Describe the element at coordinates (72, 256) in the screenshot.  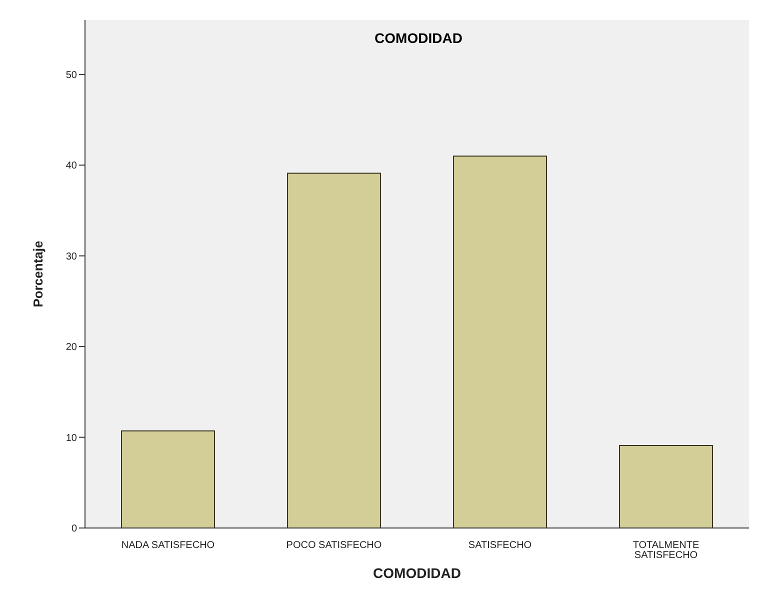
I see `y-tick-label: 30` at that location.